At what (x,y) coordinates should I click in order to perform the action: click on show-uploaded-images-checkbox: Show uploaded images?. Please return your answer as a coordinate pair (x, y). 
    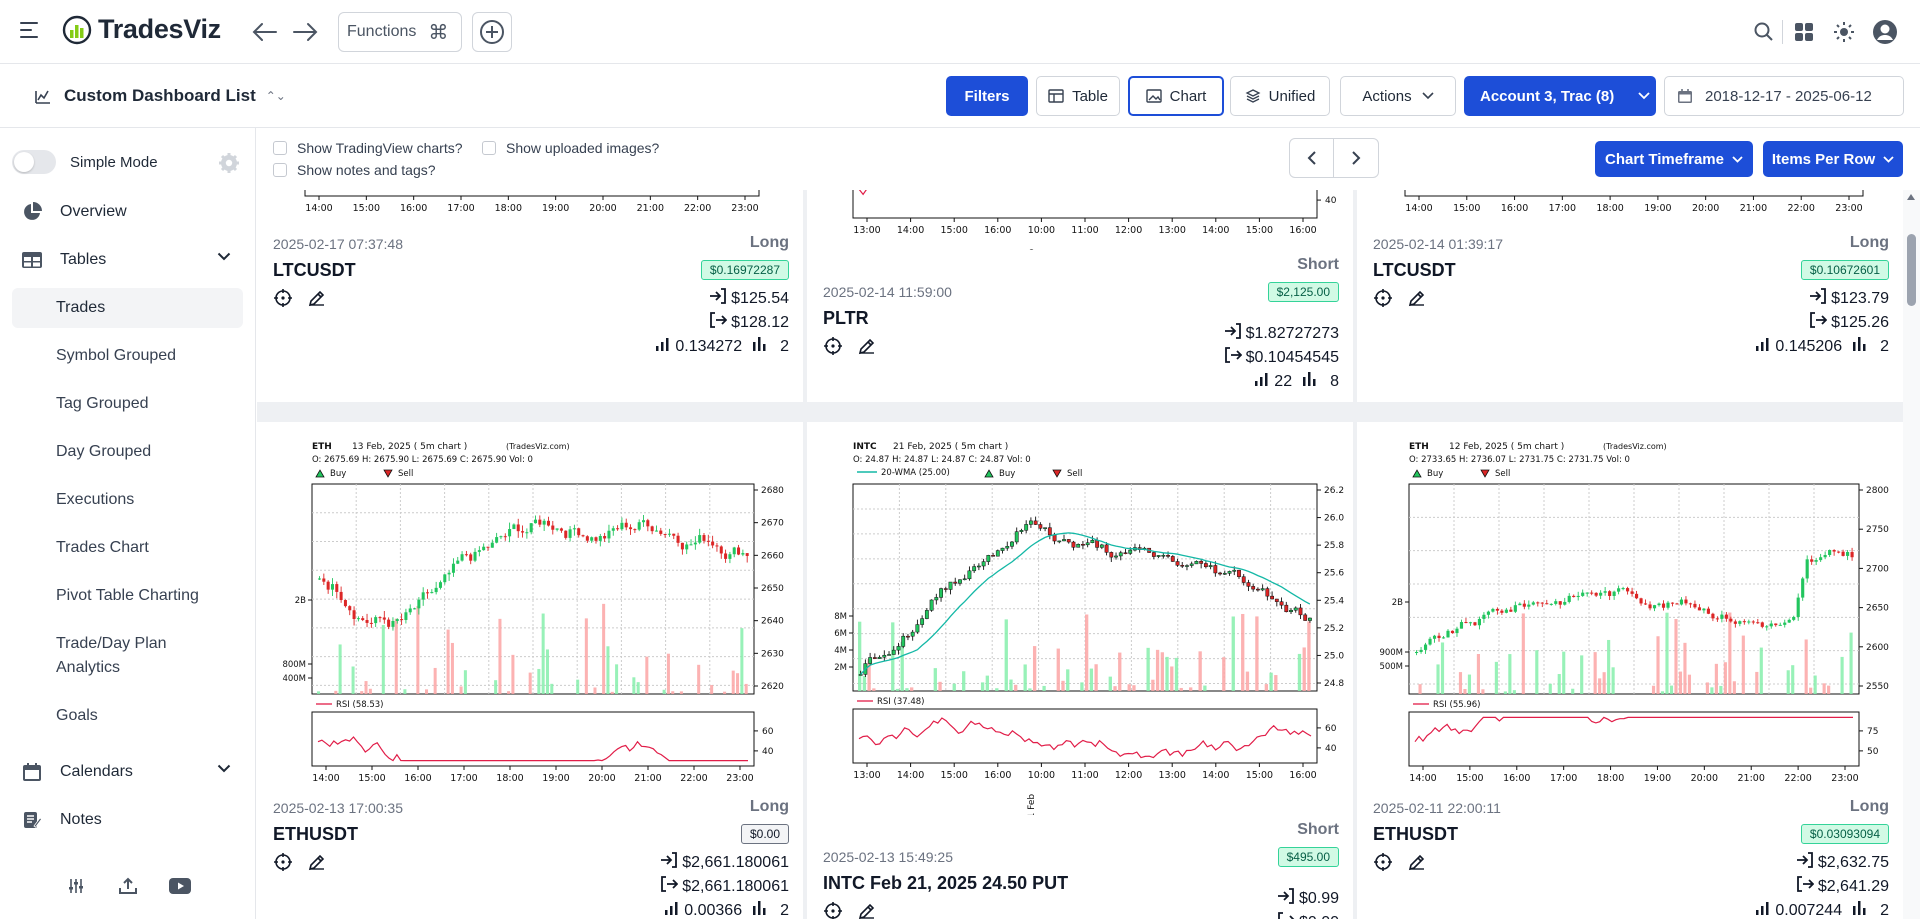
    Looking at the image, I should click on (570, 148).